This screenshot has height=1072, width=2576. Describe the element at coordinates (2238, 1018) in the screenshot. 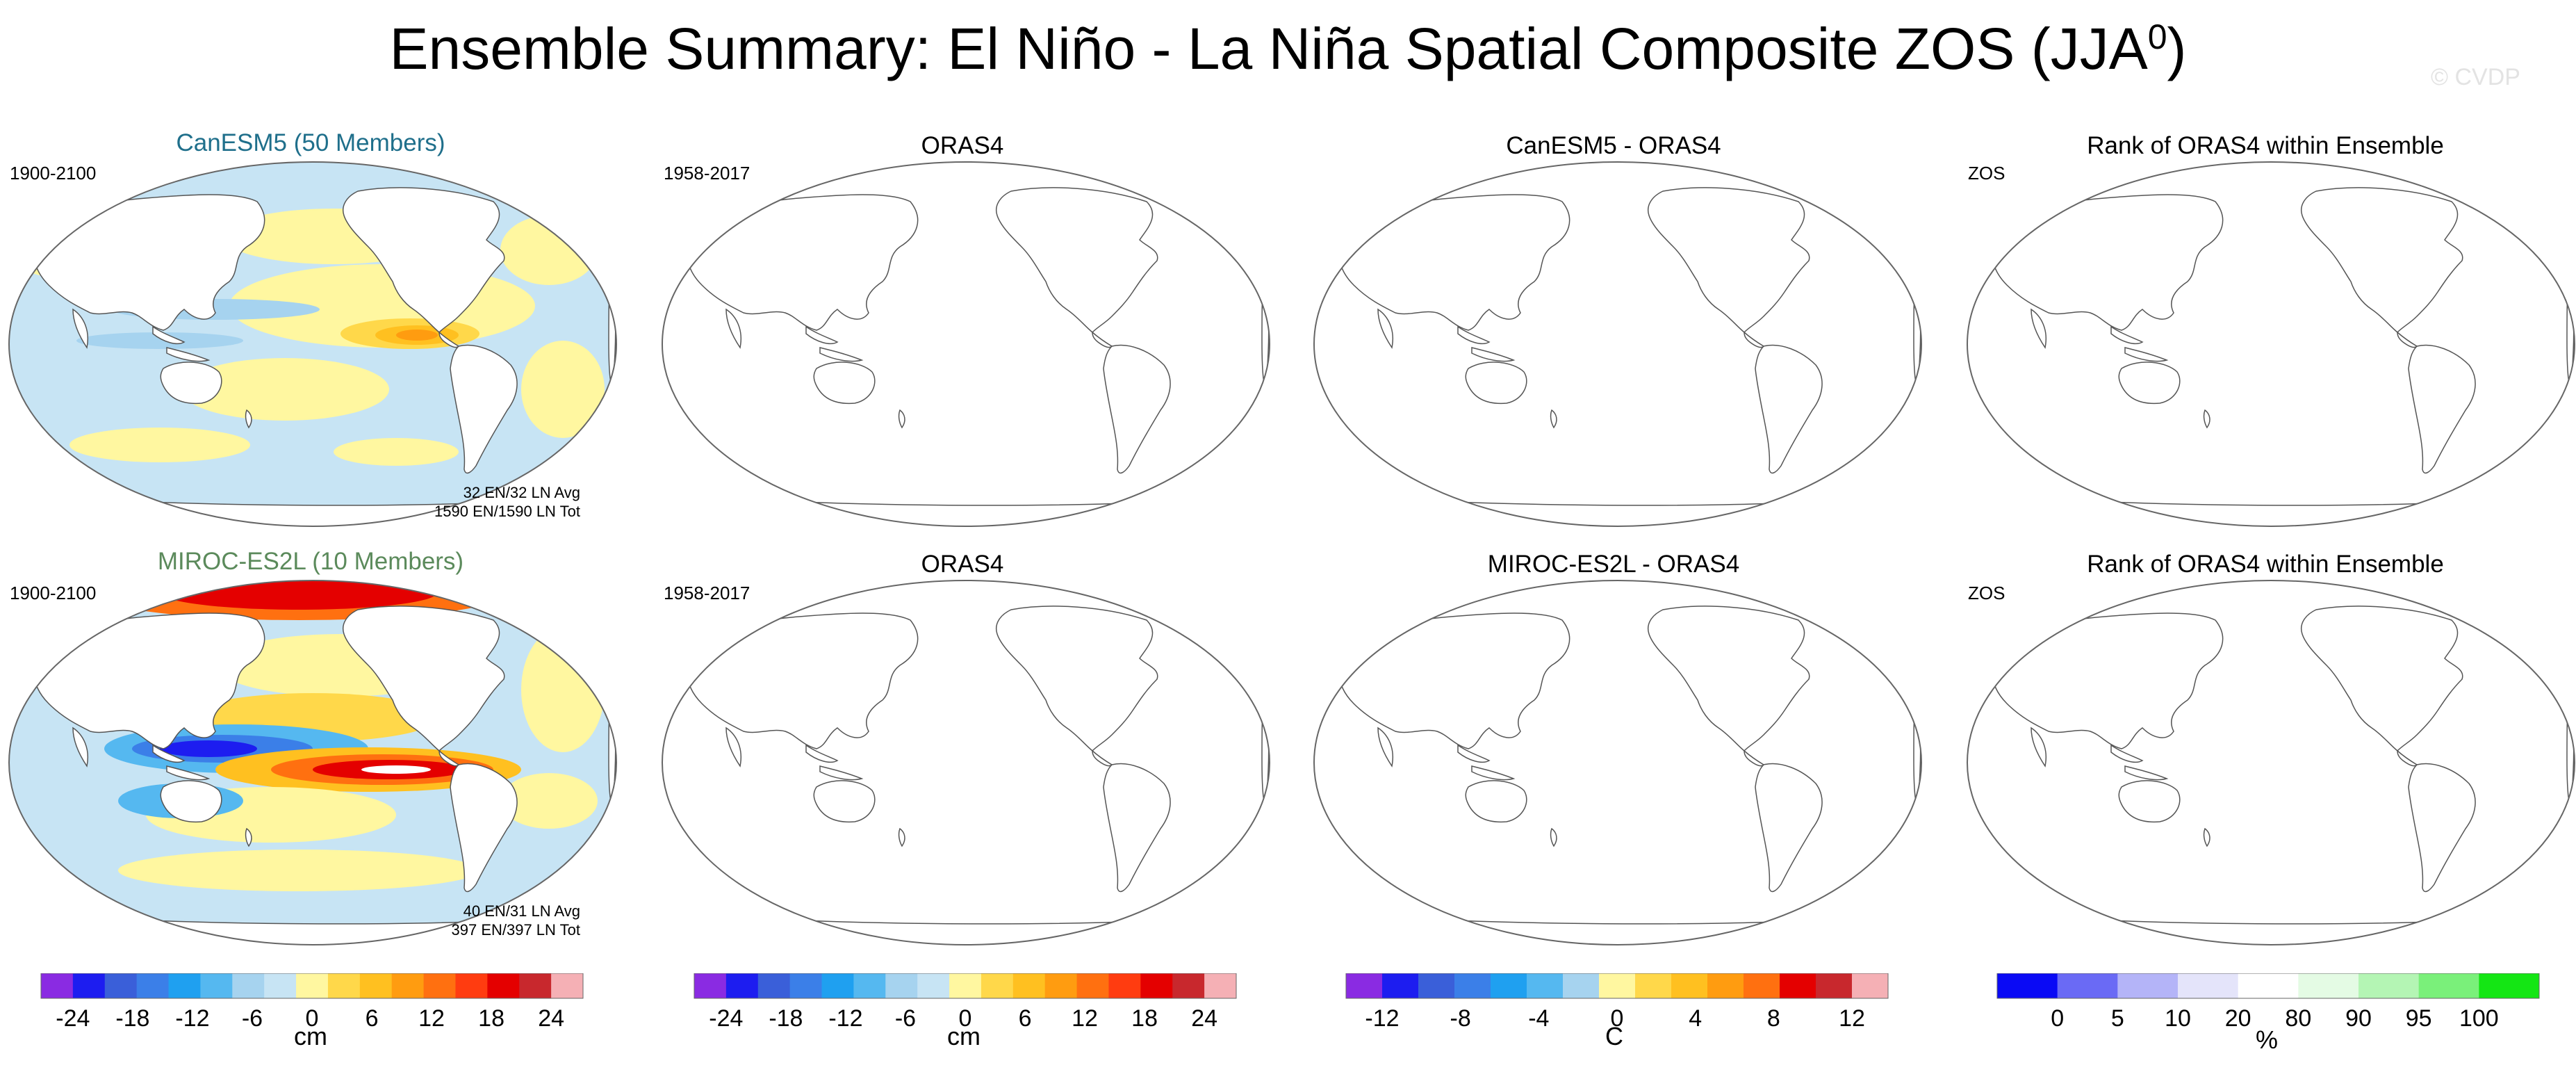

I see `colorbar-tick-label: 20` at that location.